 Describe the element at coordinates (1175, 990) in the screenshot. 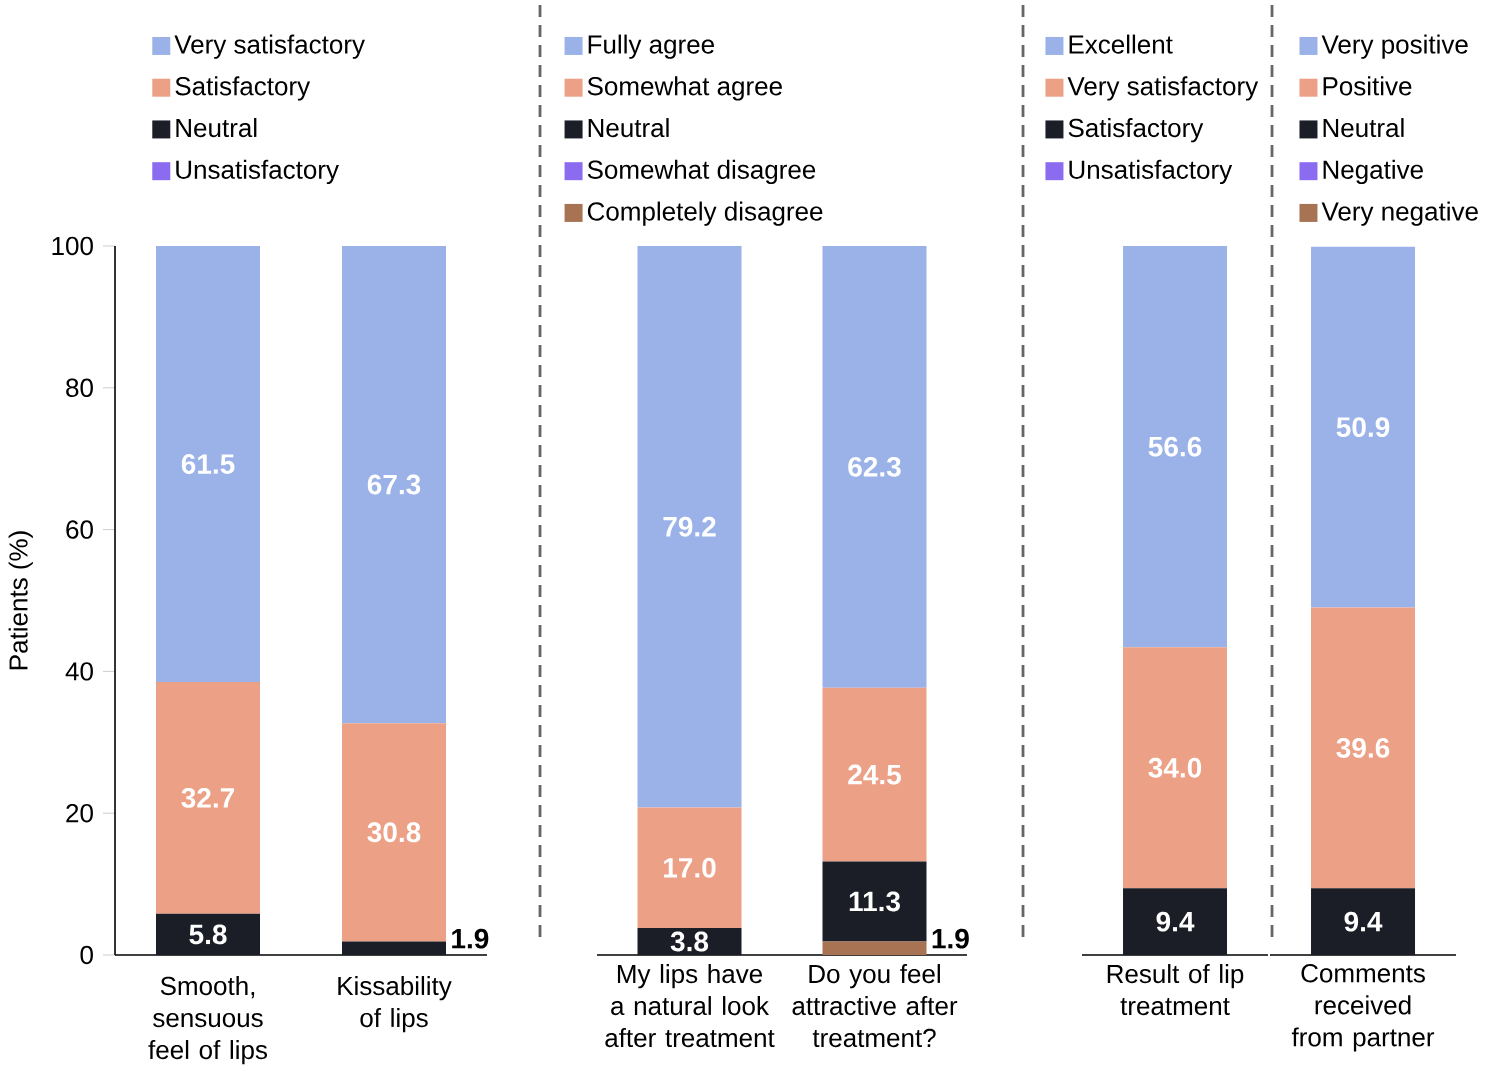

I see `x-tick-label: Result of lip treatment` at that location.